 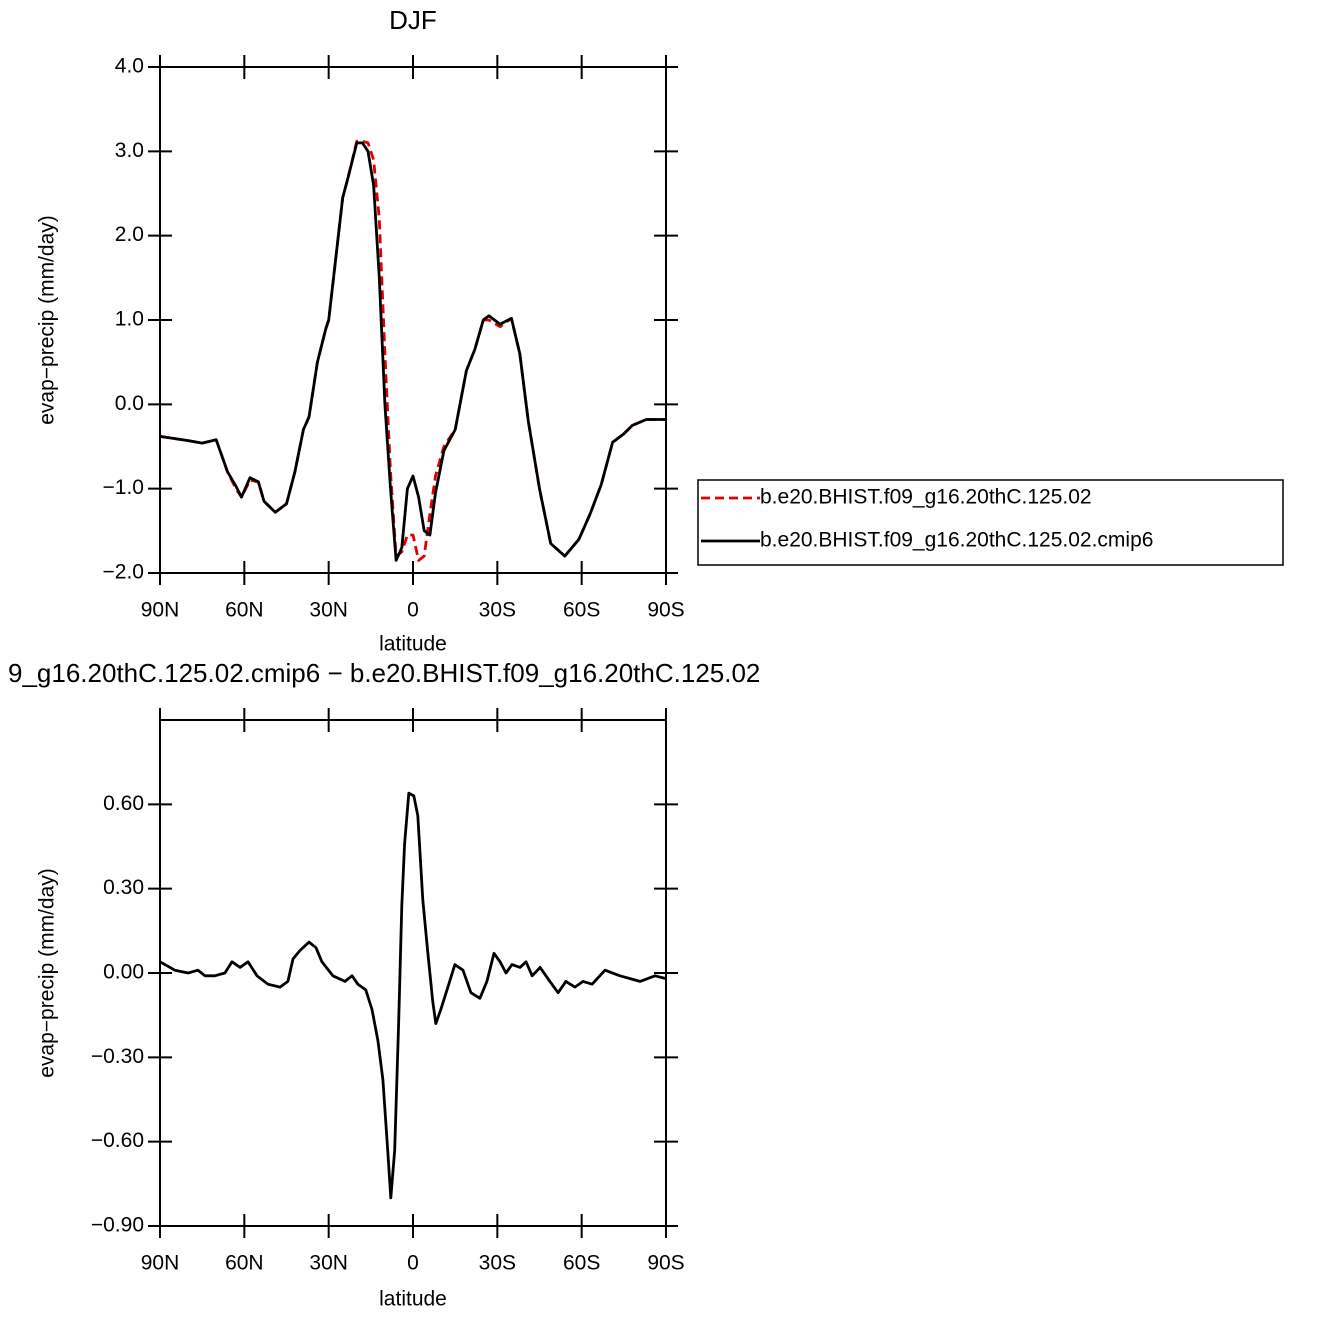 What do you see at coordinates (123, 803) in the screenshot?
I see `y-tick-label: 0.60` at bounding box center [123, 803].